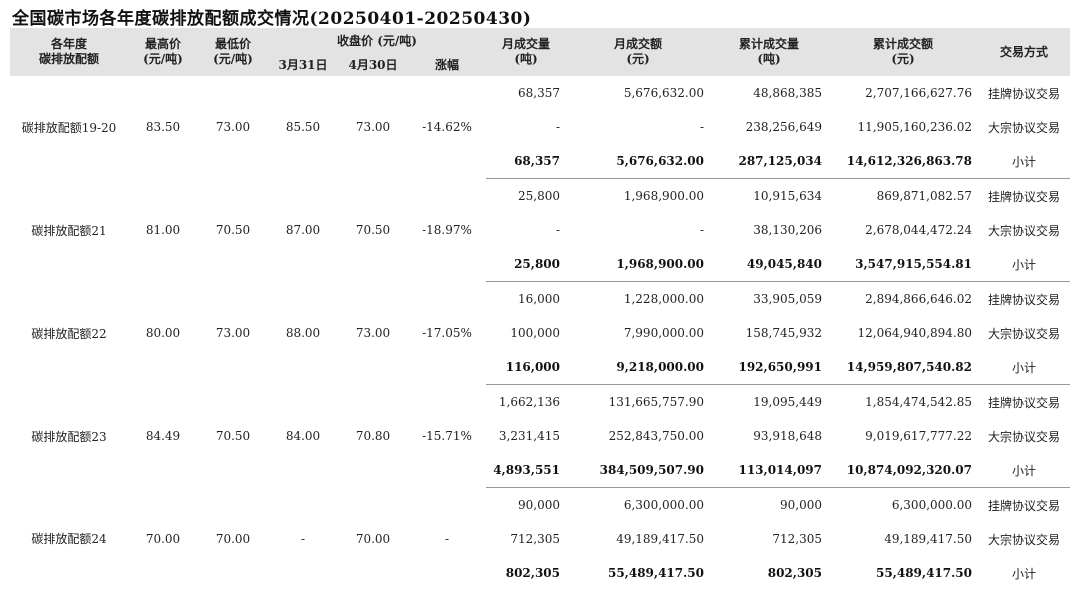  Describe the element at coordinates (526, 505) in the screenshot. I see `monthly-volume: 90,000` at that location.